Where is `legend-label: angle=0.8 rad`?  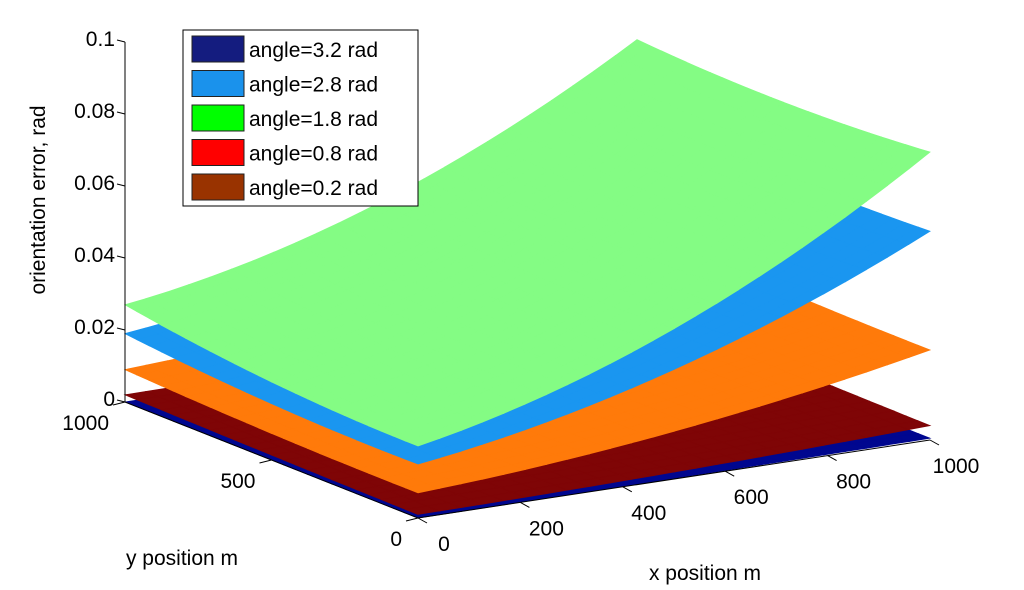 legend-label: angle=0.8 rad is located at coordinates (313, 154).